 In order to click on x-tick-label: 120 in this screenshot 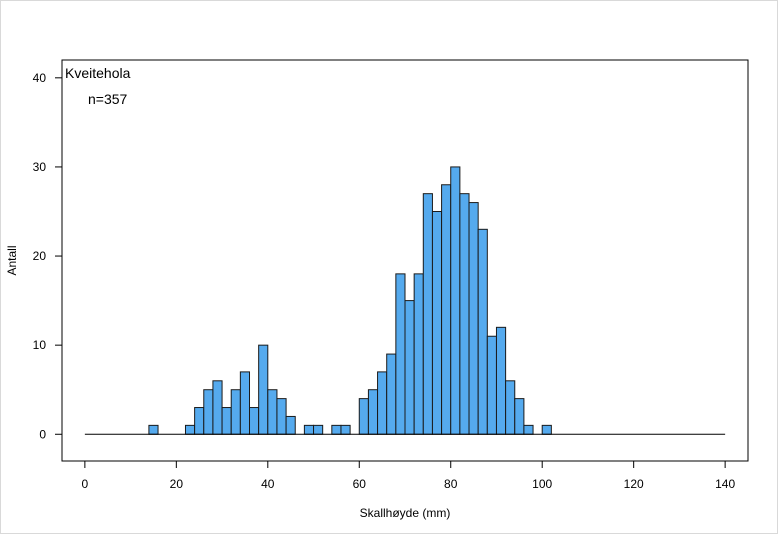, I will do `click(634, 484)`.